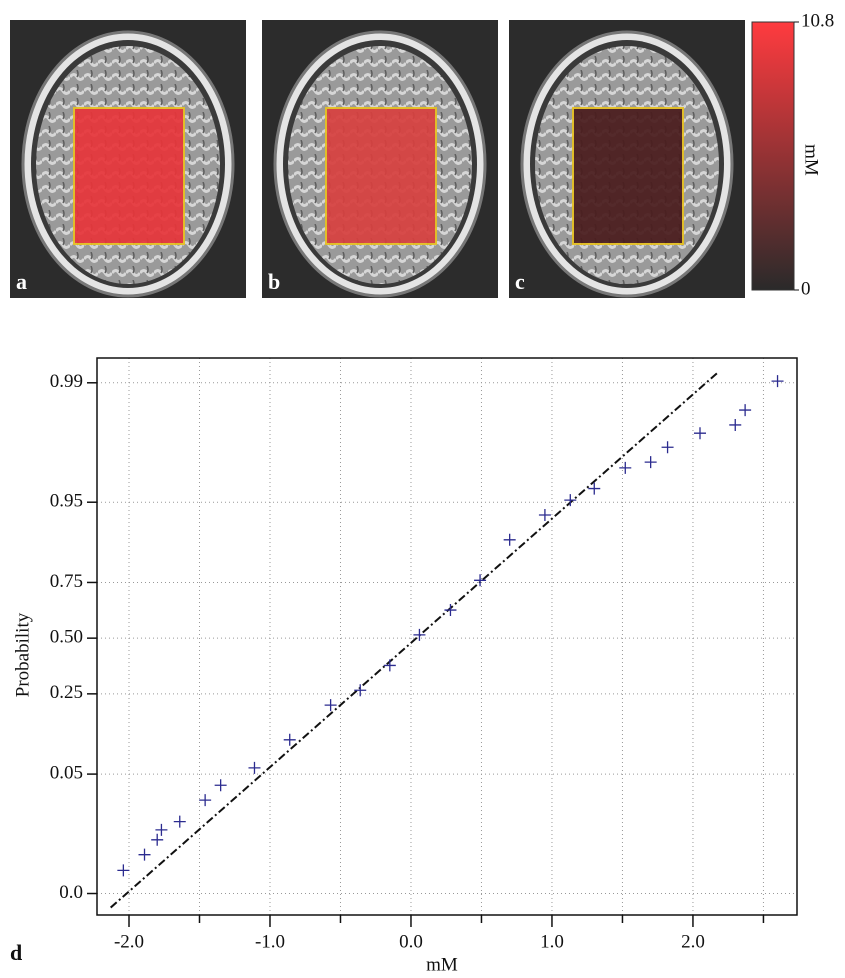 The width and height of the screenshot is (845, 978). What do you see at coordinates (66, 692) in the screenshot?
I see `y-tick-label: 0.25` at bounding box center [66, 692].